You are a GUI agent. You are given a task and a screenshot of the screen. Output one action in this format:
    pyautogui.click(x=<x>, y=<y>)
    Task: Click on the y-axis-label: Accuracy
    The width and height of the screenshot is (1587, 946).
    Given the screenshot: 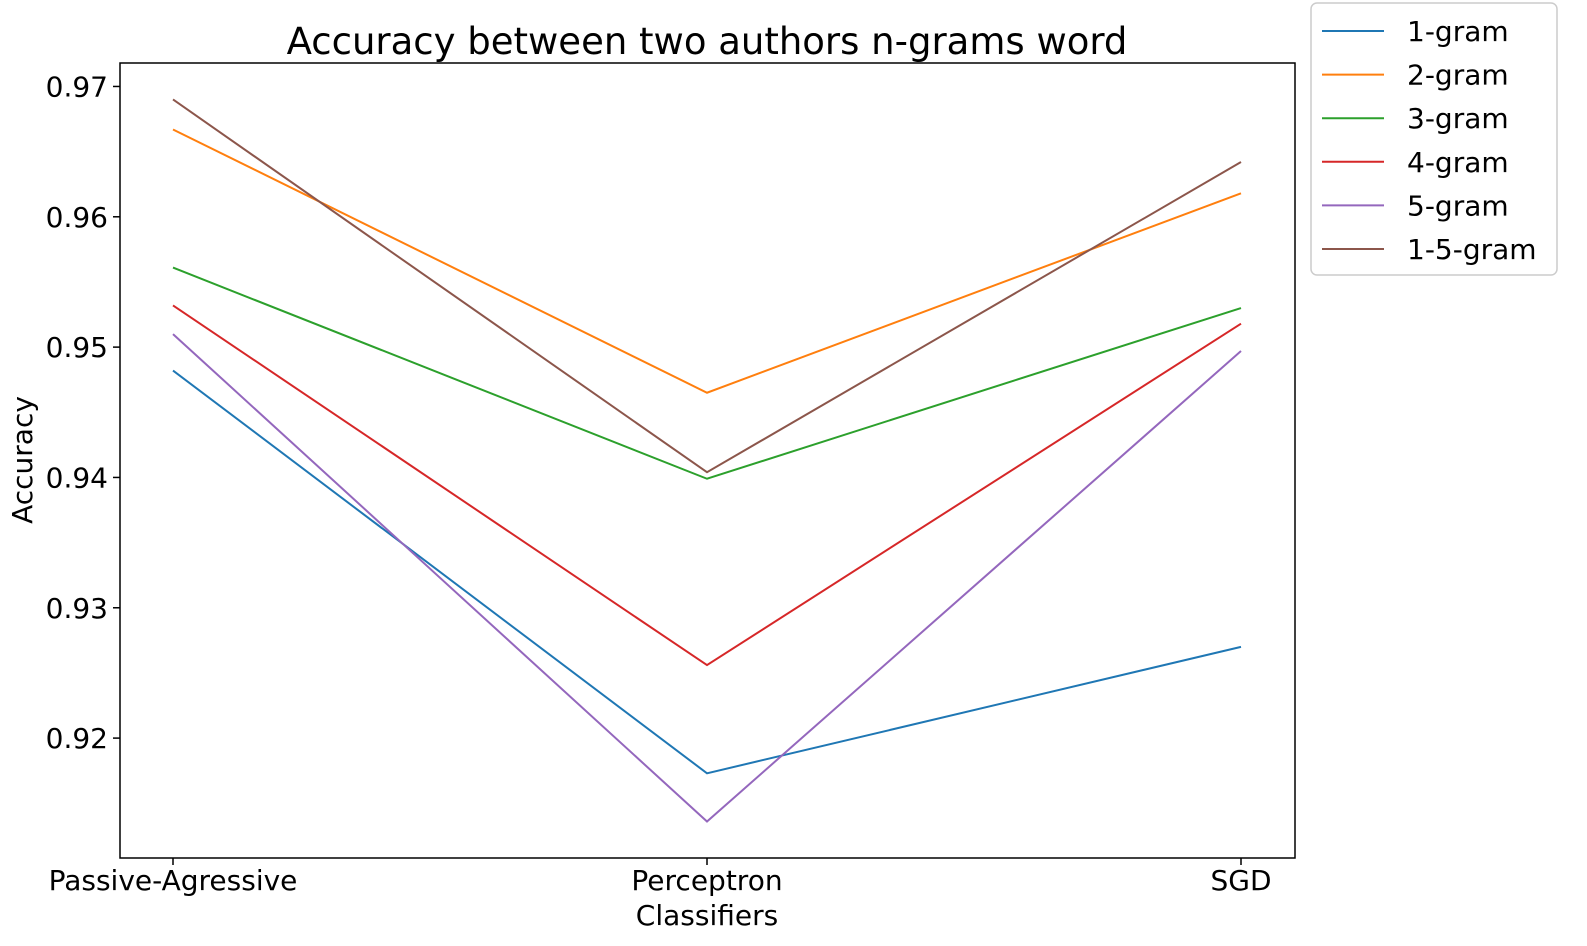 What is the action you would take?
    pyautogui.click(x=22, y=460)
    